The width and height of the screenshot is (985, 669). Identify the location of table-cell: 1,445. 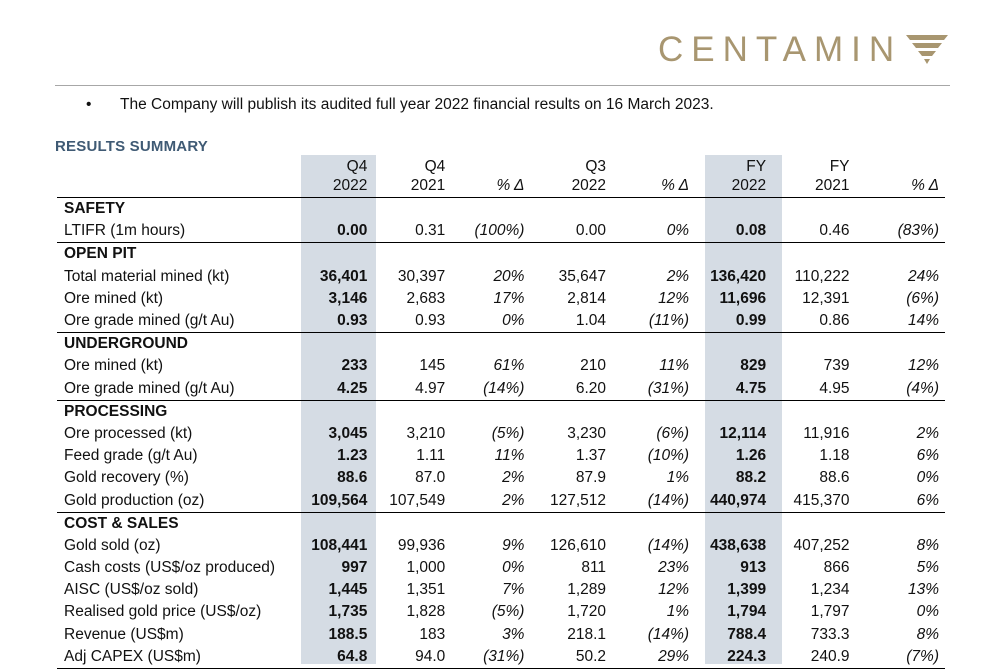
(348, 590).